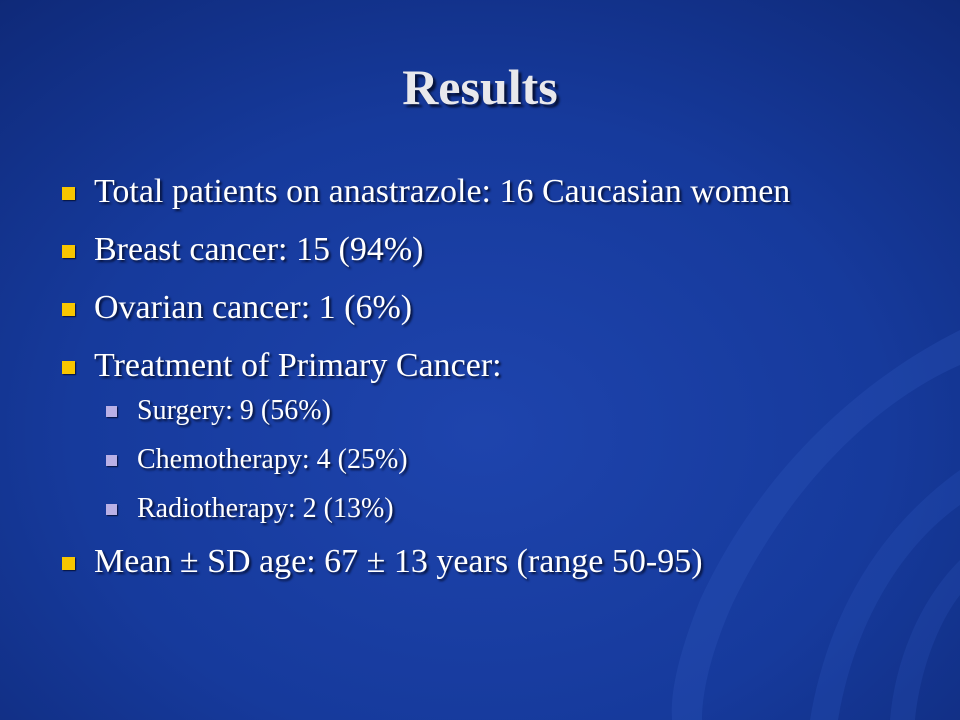 The width and height of the screenshot is (960, 720). Describe the element at coordinates (253, 307) in the screenshot. I see `bullet-text: Ovarian cancer: 1 (6%)` at that location.